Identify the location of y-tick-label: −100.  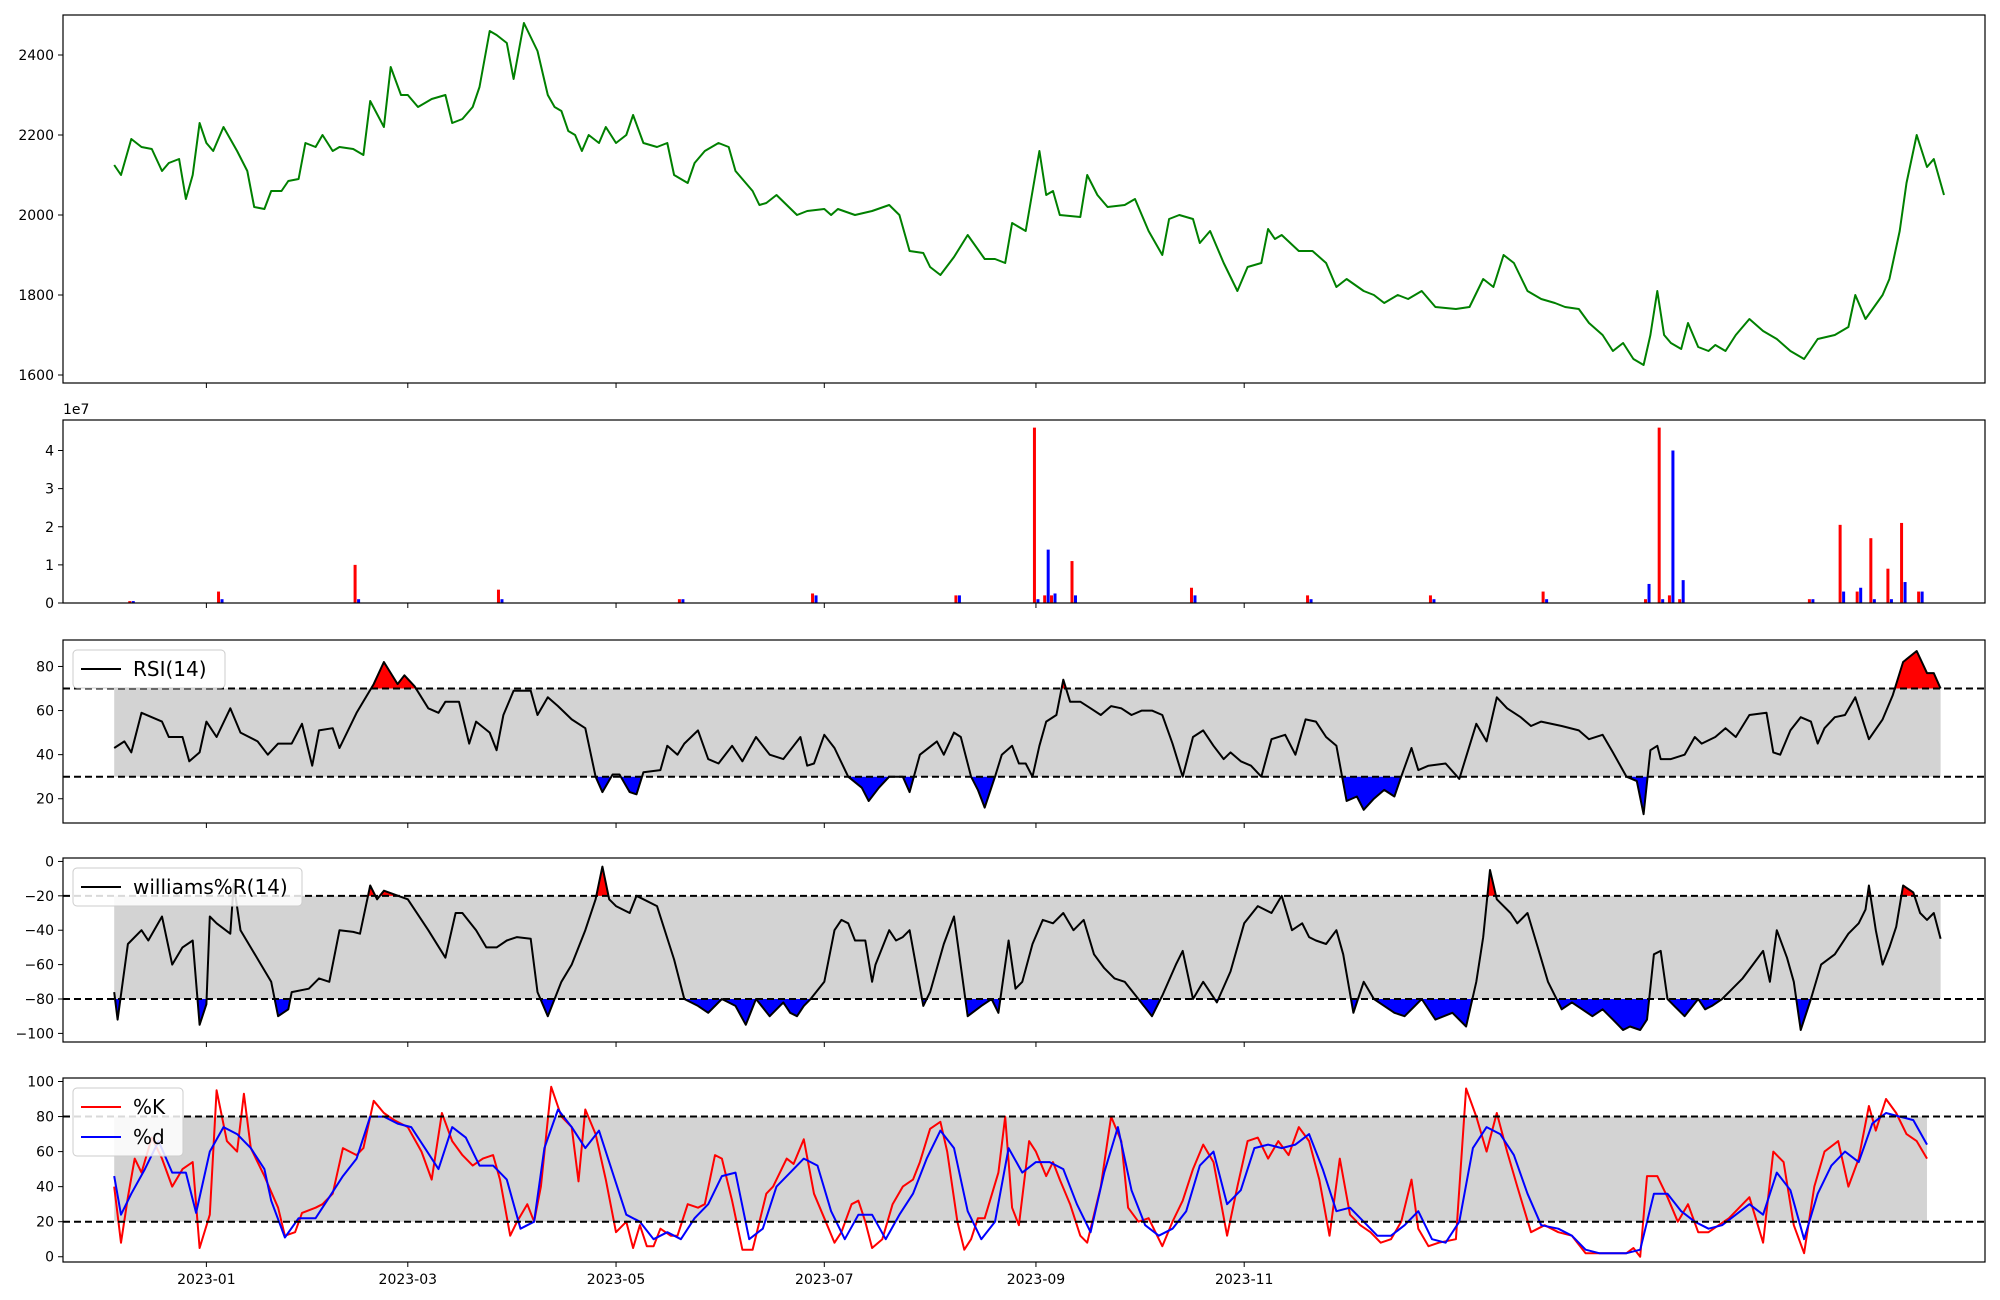
(35, 1034).